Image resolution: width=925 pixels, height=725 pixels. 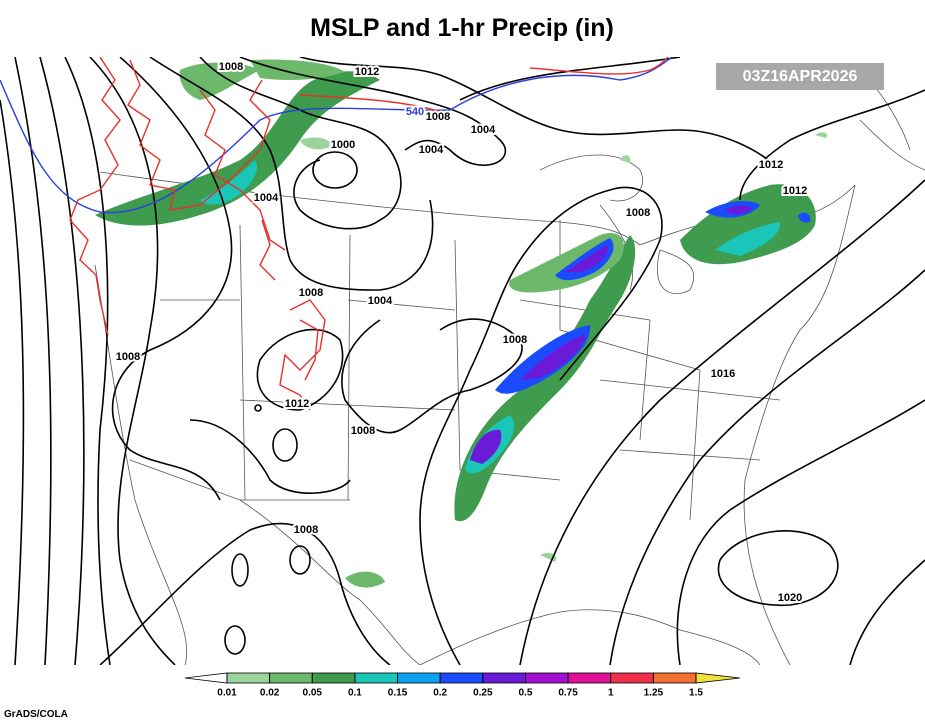 What do you see at coordinates (462, 28) in the screenshot?
I see `title: MSLP and 1-hr Precip (in)` at bounding box center [462, 28].